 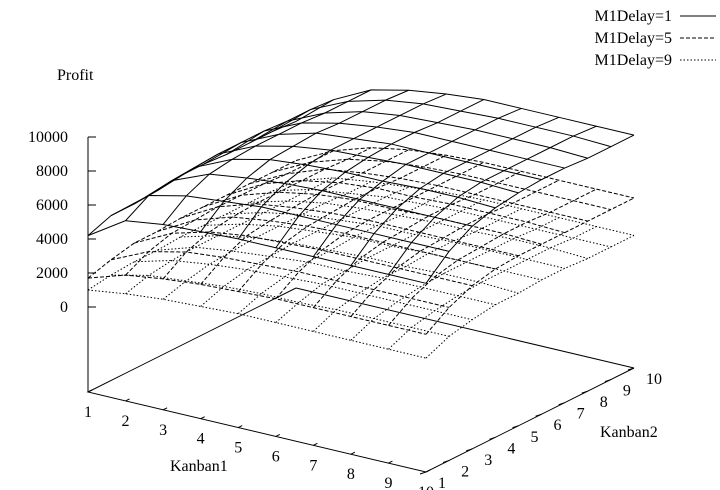 I want to click on y-tick-label: 10, so click(x=654, y=379).